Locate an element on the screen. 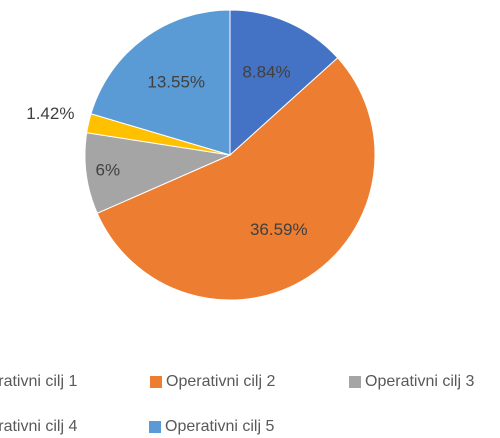 This screenshot has height=438, width=500. legend-label: Operativni cilj 5 is located at coordinates (219, 426).